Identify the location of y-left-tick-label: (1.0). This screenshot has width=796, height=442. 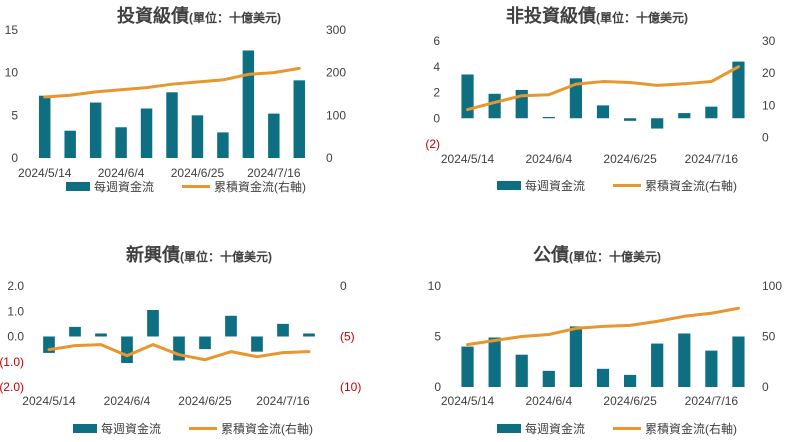
(12, 362).